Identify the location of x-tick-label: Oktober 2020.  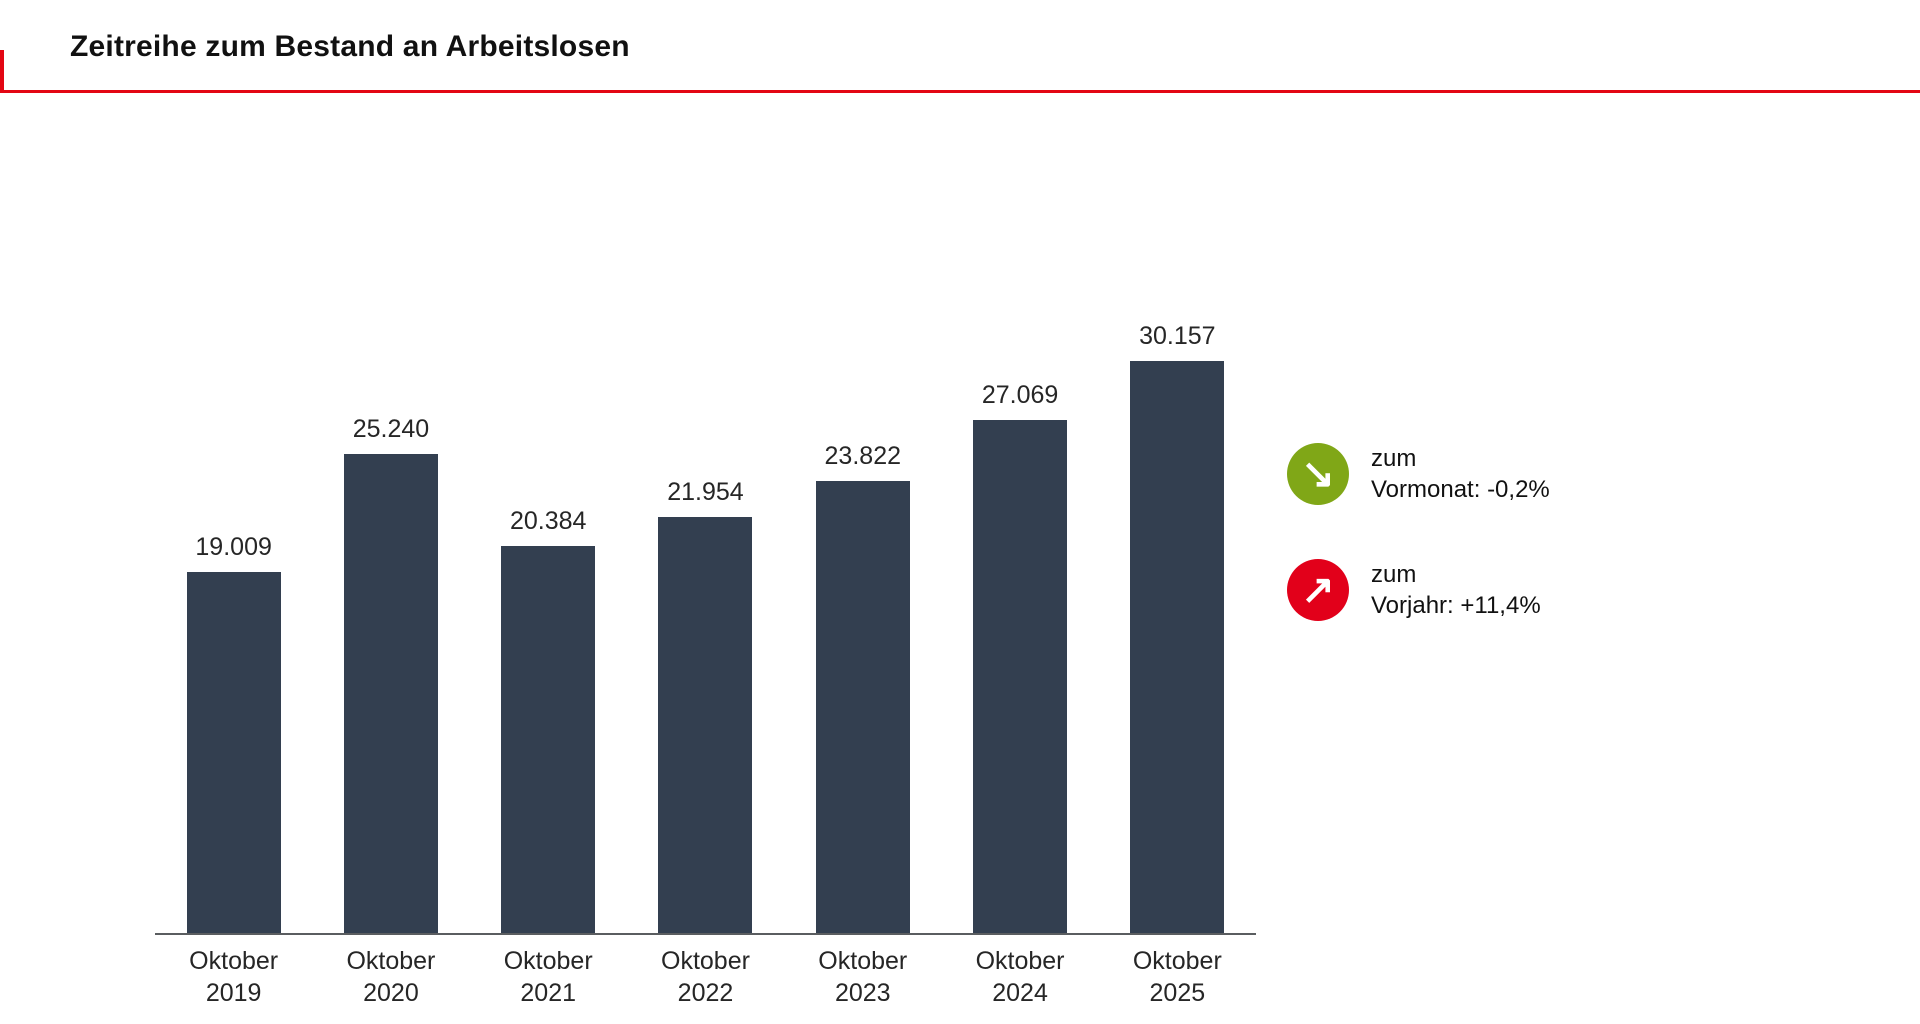
(391, 977).